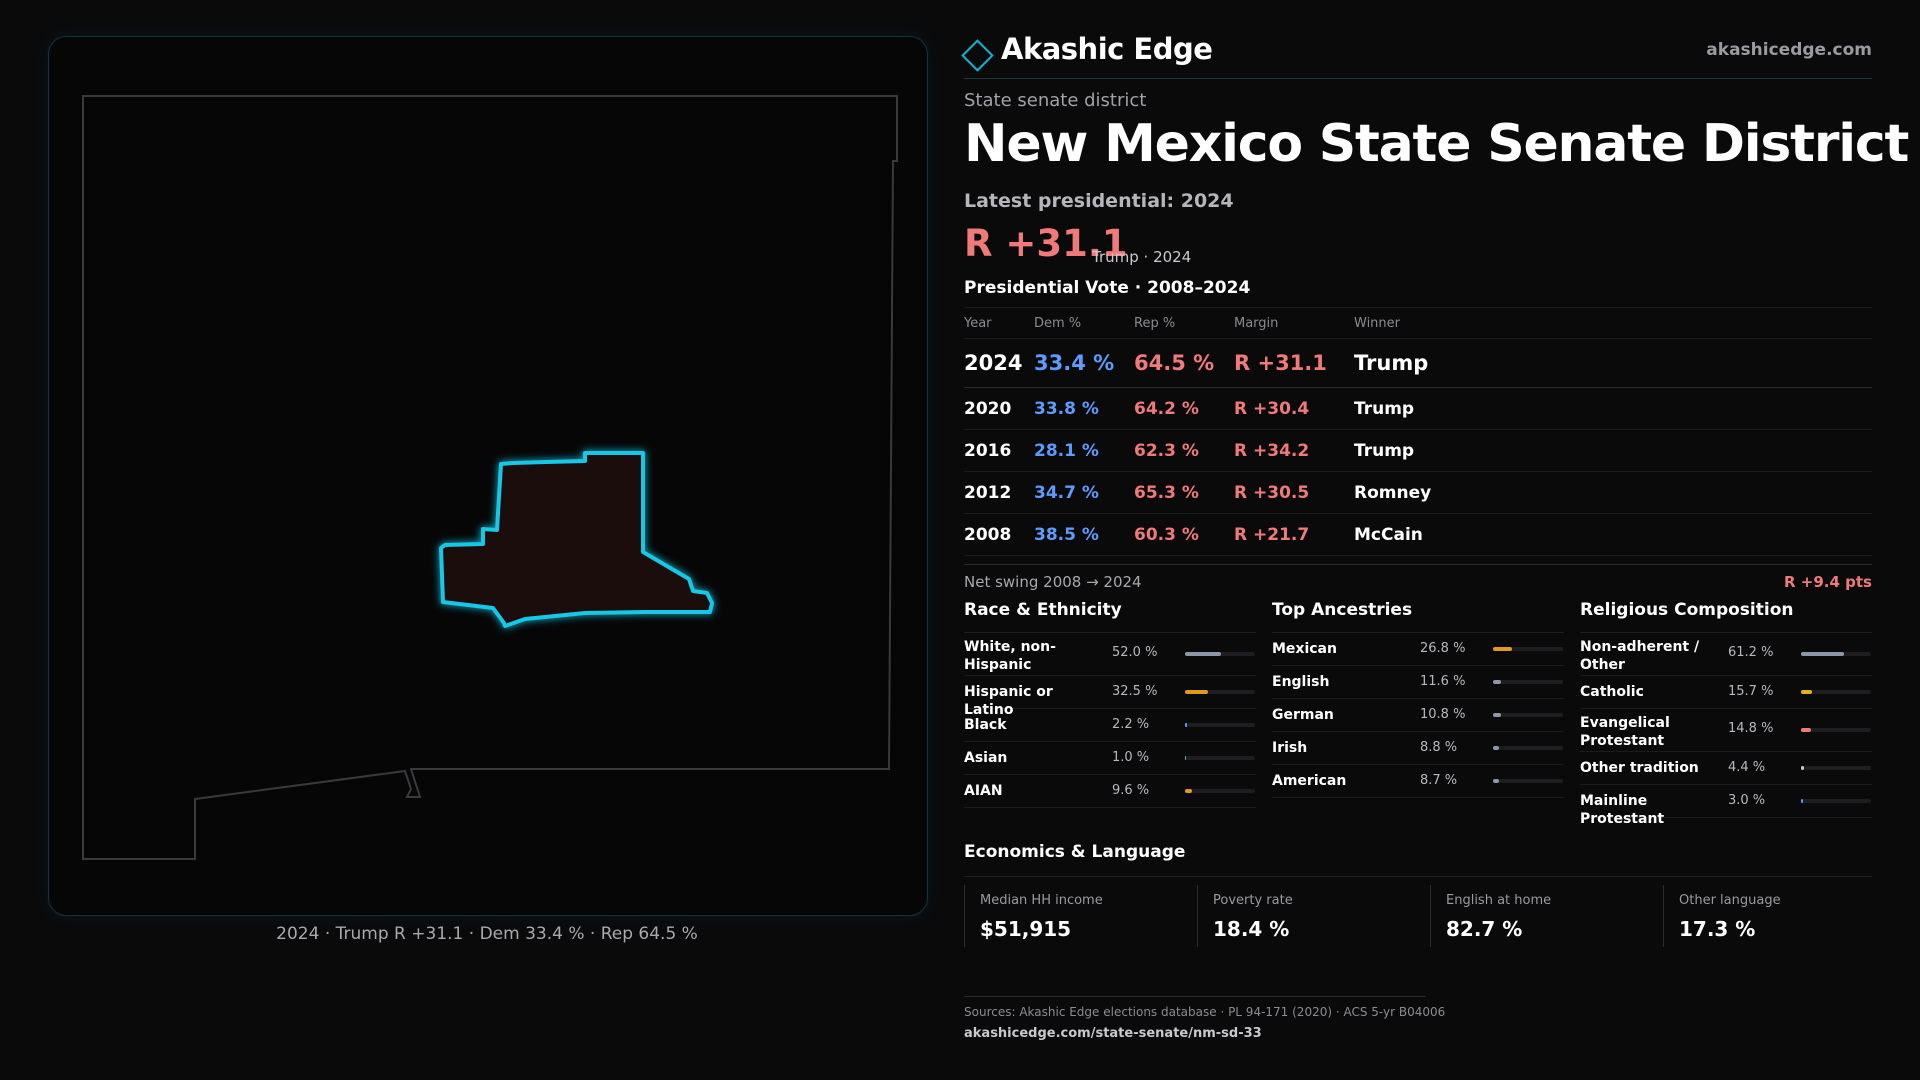  What do you see at coordinates (1730, 900) in the screenshot?
I see `econ-label: Other language` at bounding box center [1730, 900].